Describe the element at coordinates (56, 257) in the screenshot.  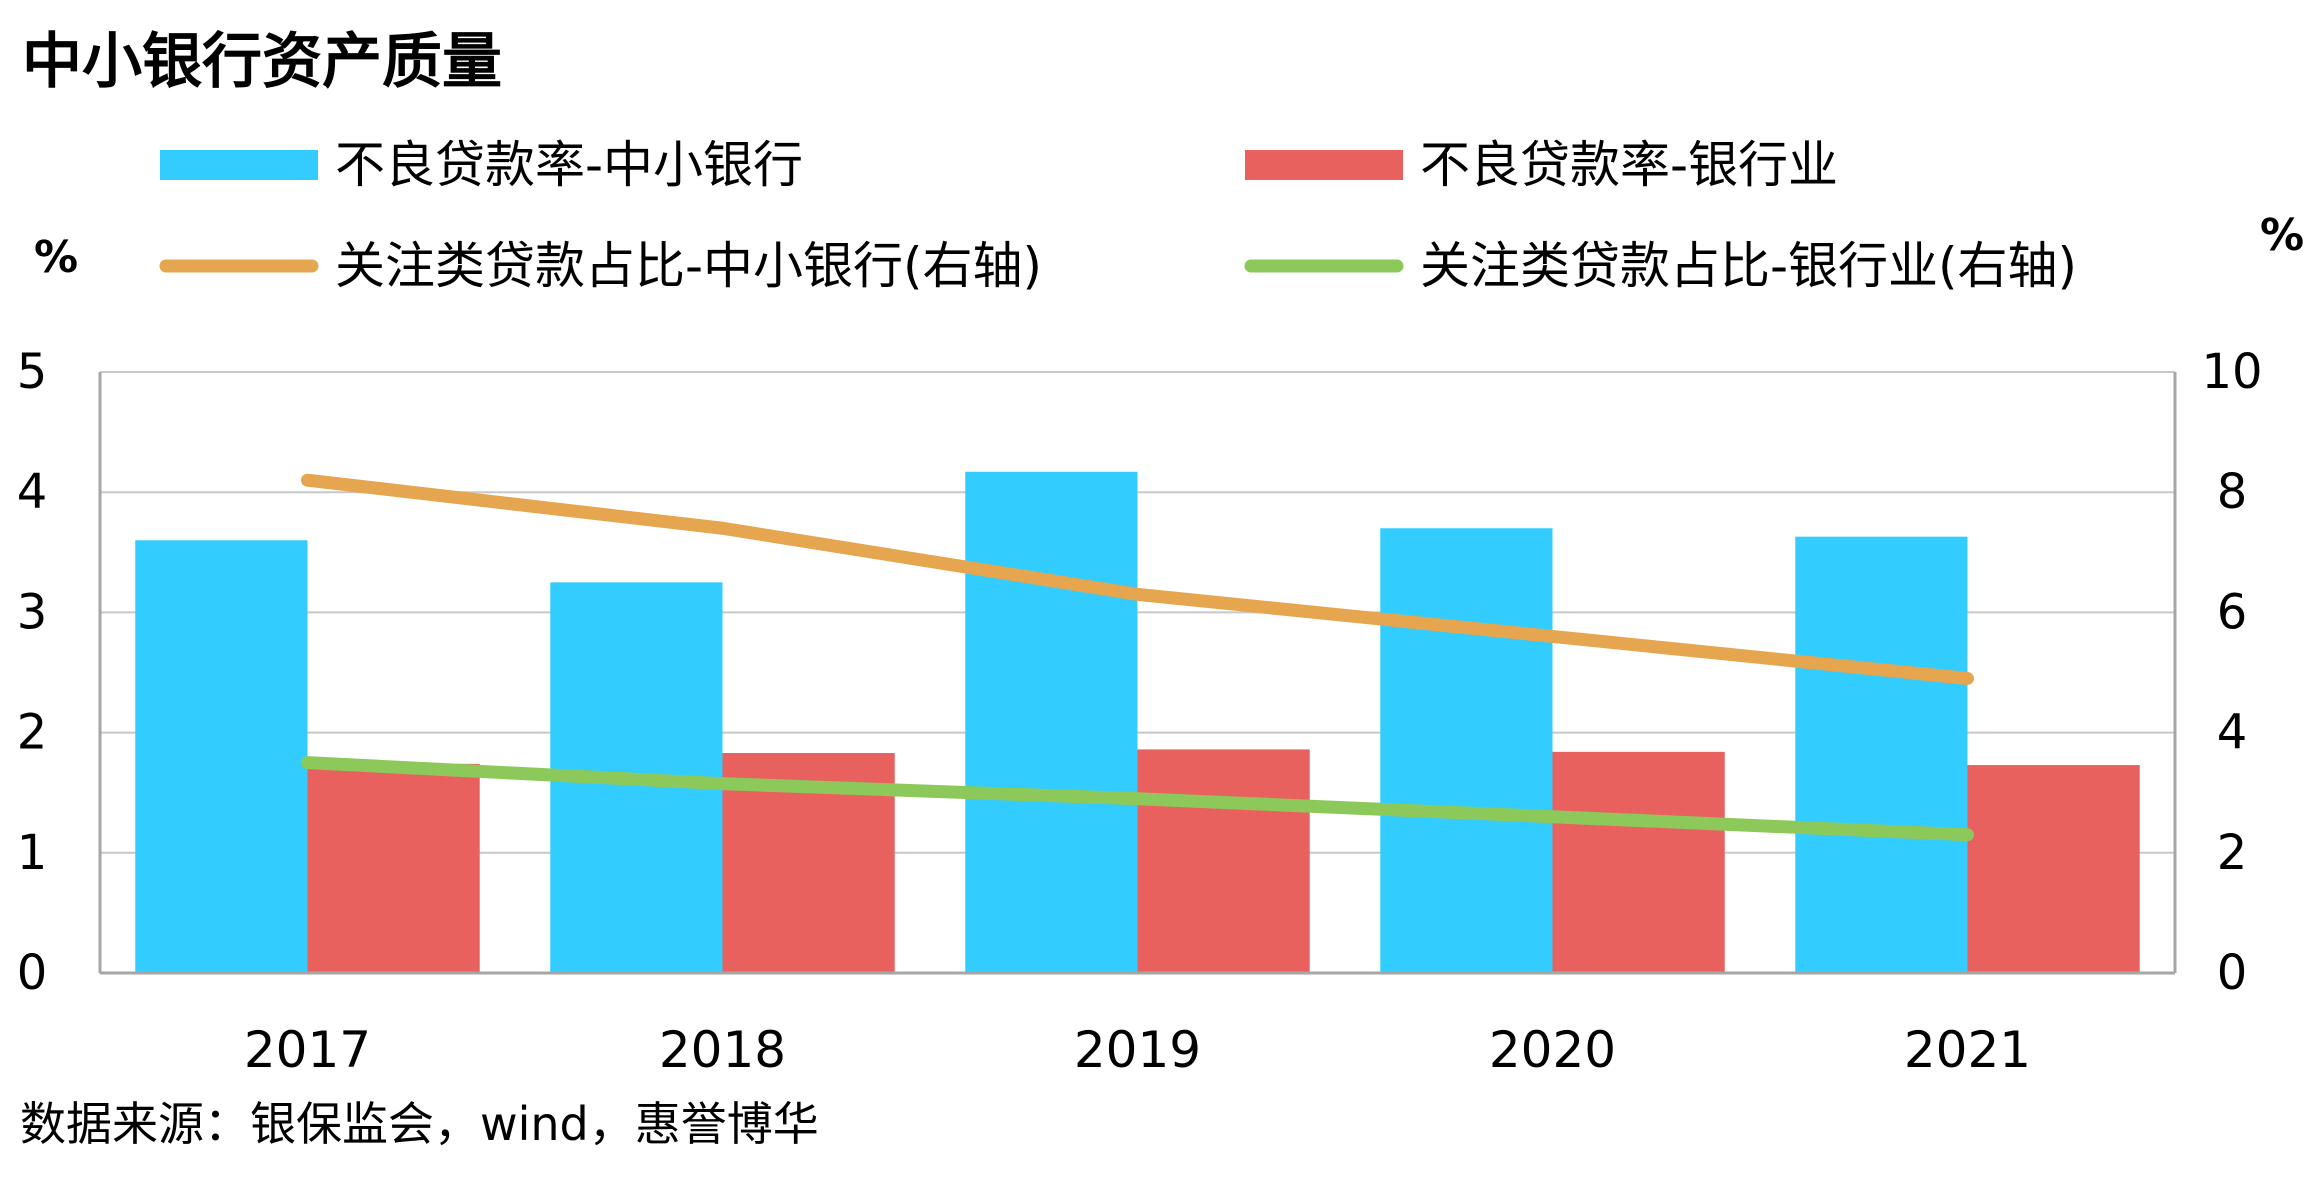
I see `left-axis-unit: %` at that location.